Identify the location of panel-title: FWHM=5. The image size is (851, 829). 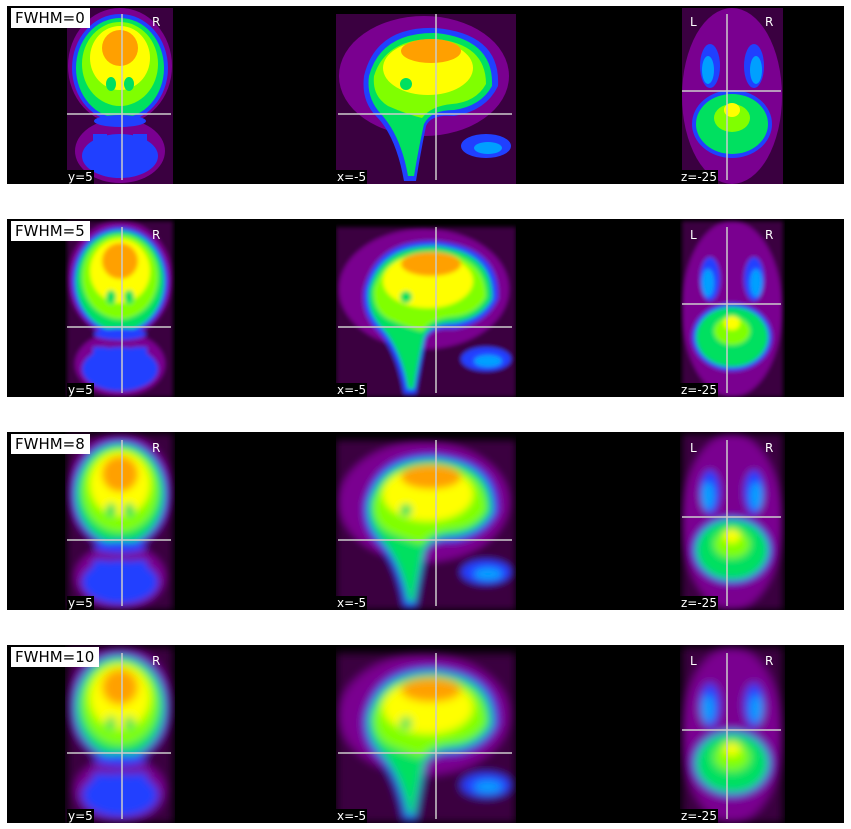
(50, 231).